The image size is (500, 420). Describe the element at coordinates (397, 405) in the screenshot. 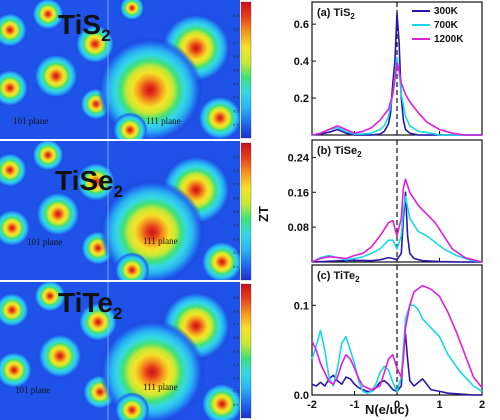

I see `x-tick-label: 0` at that location.